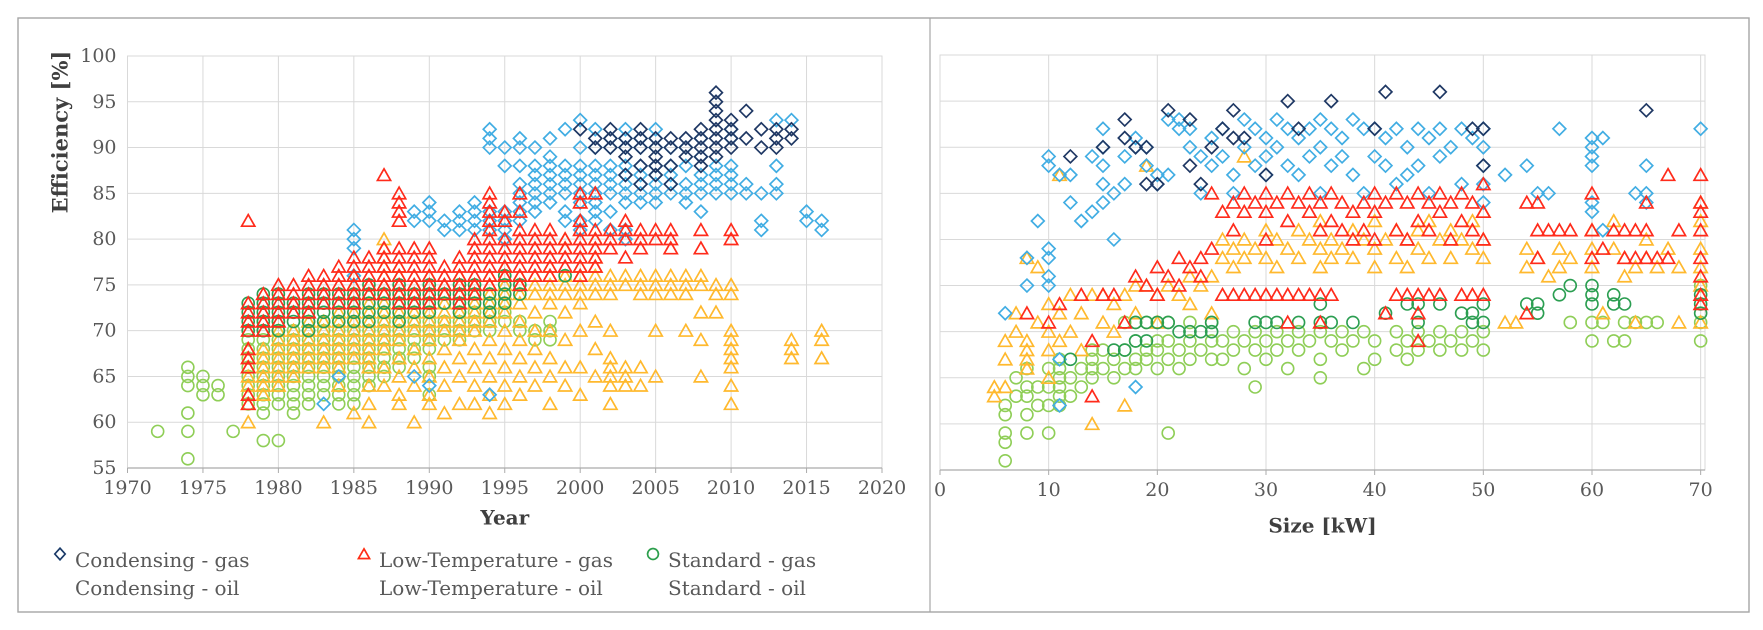 This screenshot has height=630, width=1763. I want to click on x-axis-title: Size [kW], so click(1322, 526).